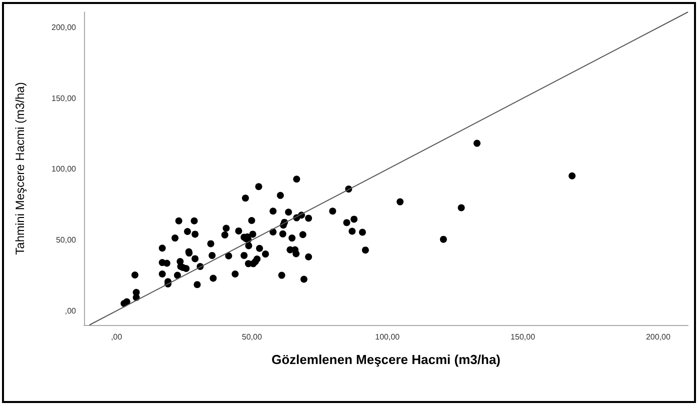 This screenshot has width=698, height=405. What do you see at coordinates (252, 337) in the screenshot?
I see `x-tick-label: 50,00` at bounding box center [252, 337].